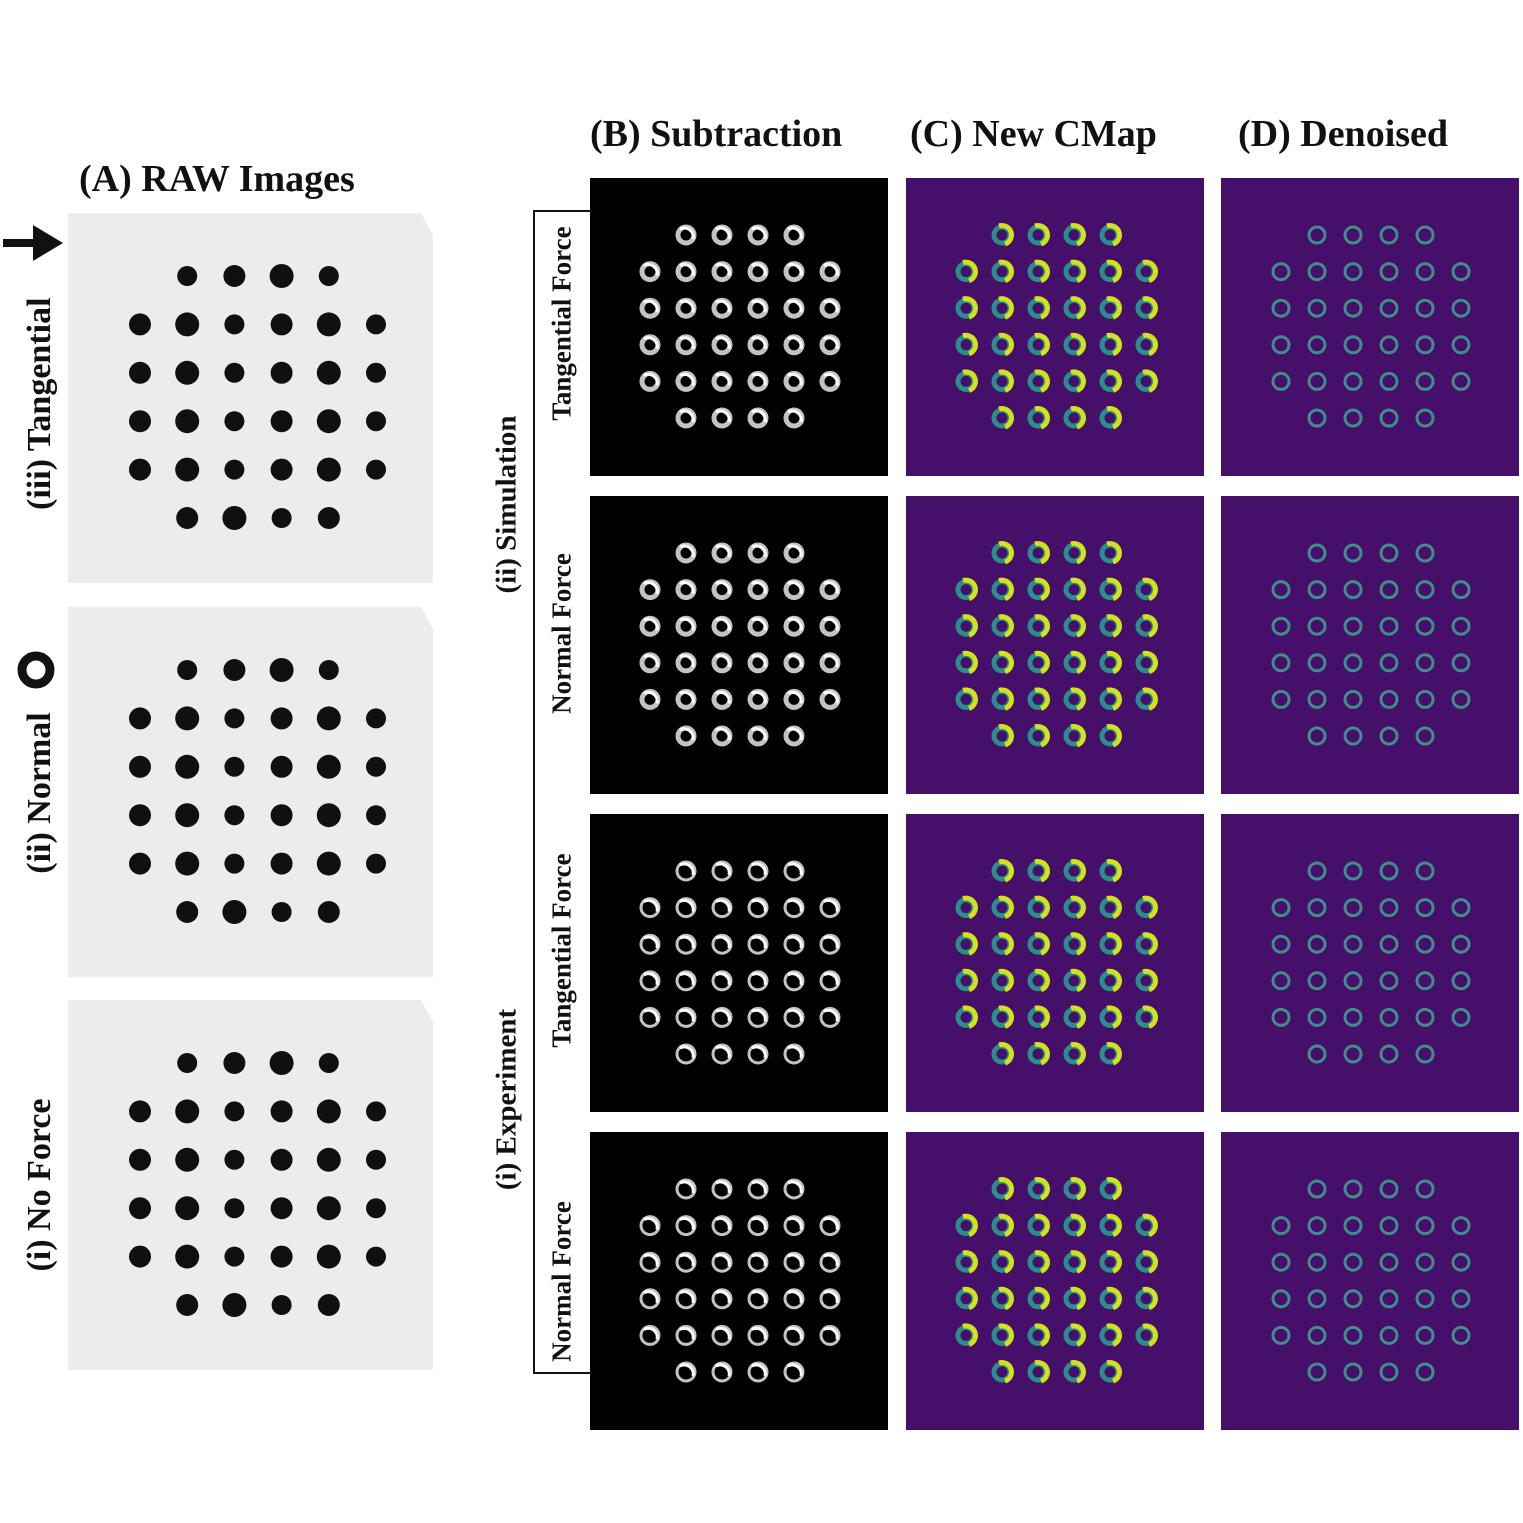 This screenshot has width=1523, height=1523. Describe the element at coordinates (561, 1281) in the screenshot. I see `force-label-exp-normal: Normal Force` at that location.